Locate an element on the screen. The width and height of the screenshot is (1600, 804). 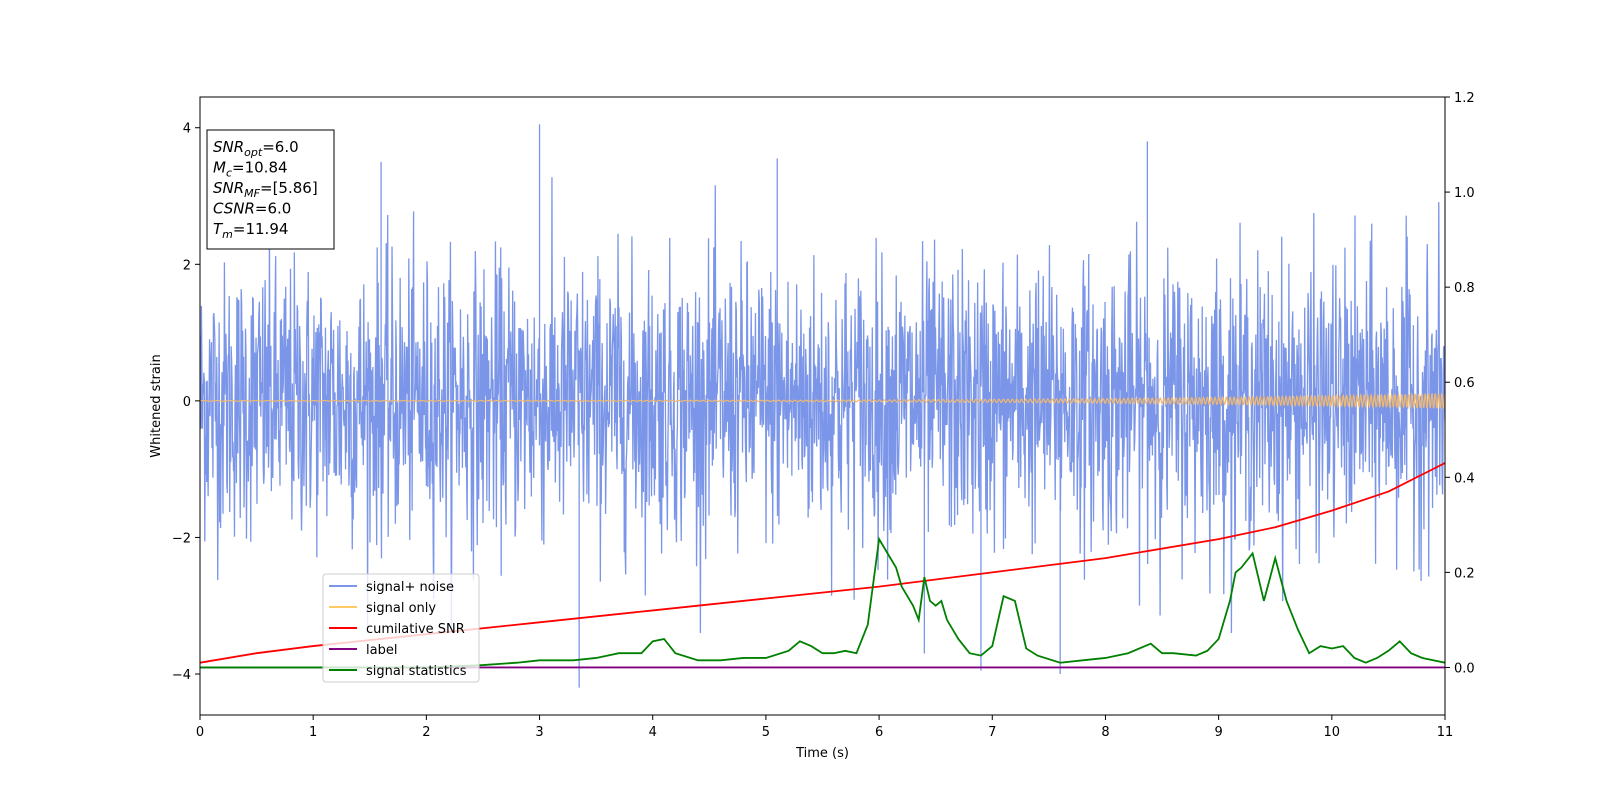
y-axis-left: 4 2 0 −2 −4 is located at coordinates (186, 402).